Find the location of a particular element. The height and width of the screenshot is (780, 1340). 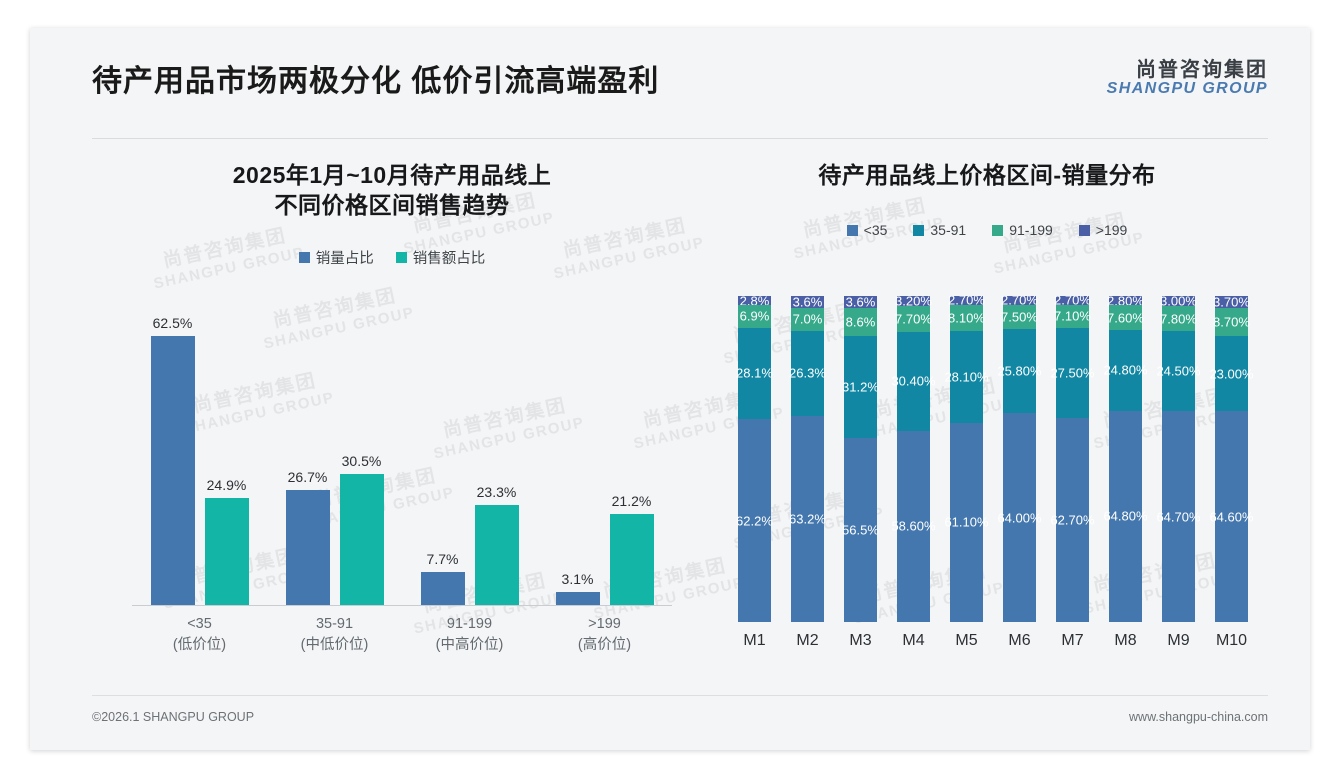

legend-swatch-icon is located at coordinates (998, 230).